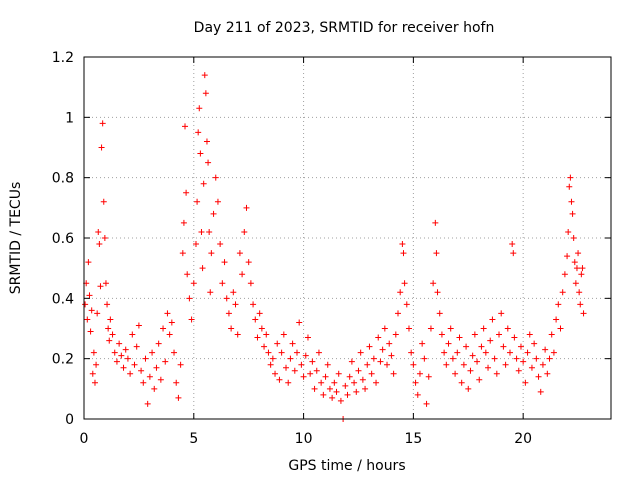 The width and height of the screenshot is (640, 480). Describe the element at coordinates (413, 439) in the screenshot. I see `x-tick-label: 15` at that location.